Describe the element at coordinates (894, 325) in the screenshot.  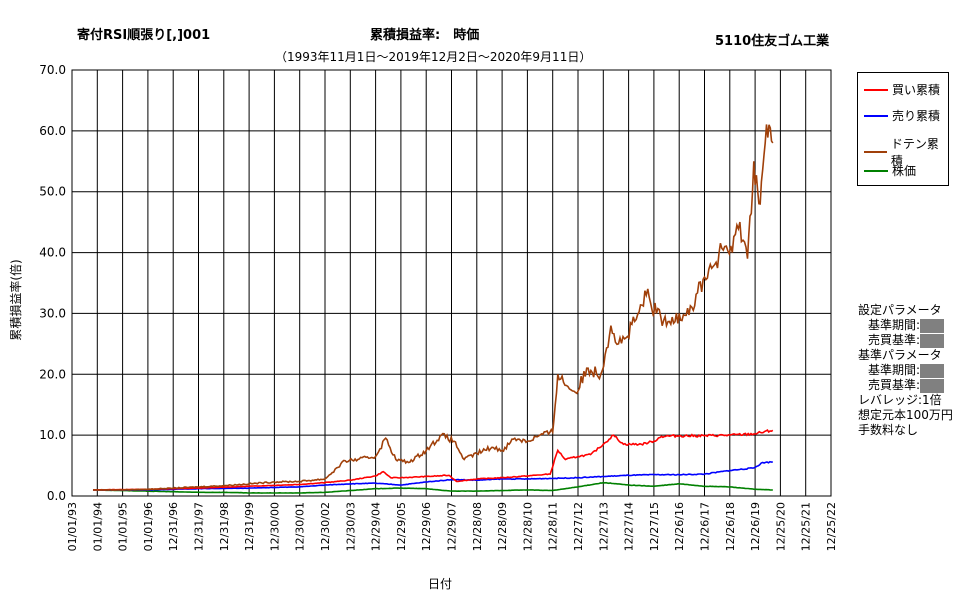
I see `base-period-label-1: 基準期間:` at that location.